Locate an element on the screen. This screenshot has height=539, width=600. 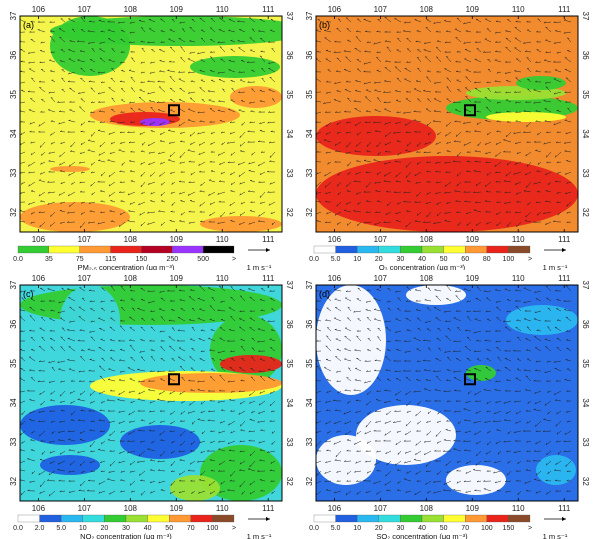
lat-tick-label: 37 is located at coordinates (309, 284).